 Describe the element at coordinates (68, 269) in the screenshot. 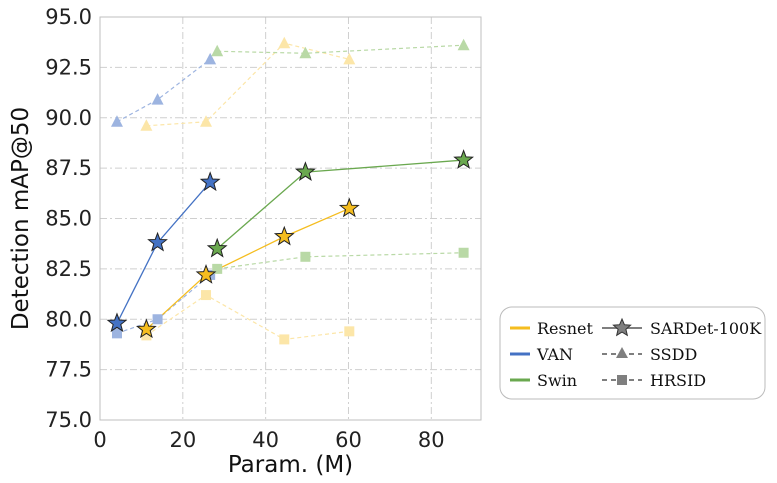

I see `y-tick-label: 82.5` at that location.